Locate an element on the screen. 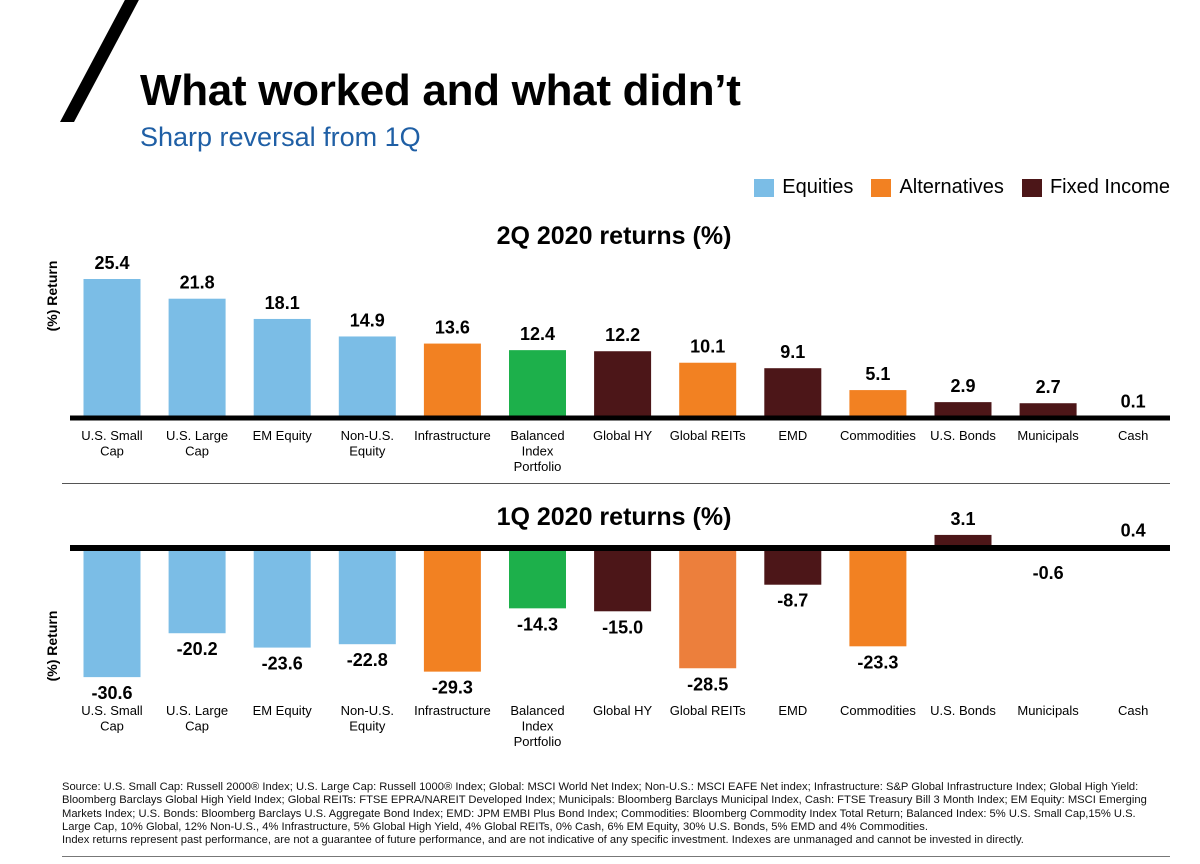  category-label-1q-global-hy: Global HY is located at coordinates (623, 710).